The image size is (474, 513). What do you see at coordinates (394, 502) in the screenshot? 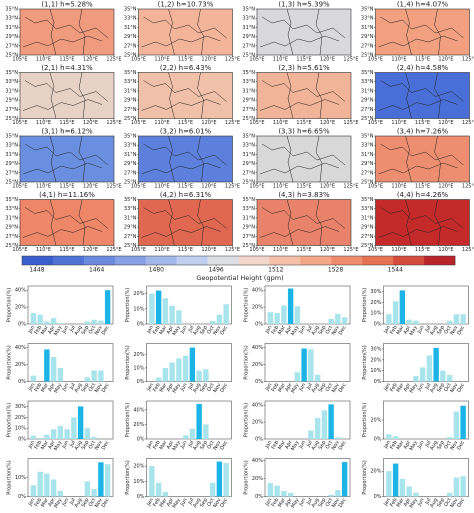
I see `x-tick-label: Feb` at bounding box center [394, 502].